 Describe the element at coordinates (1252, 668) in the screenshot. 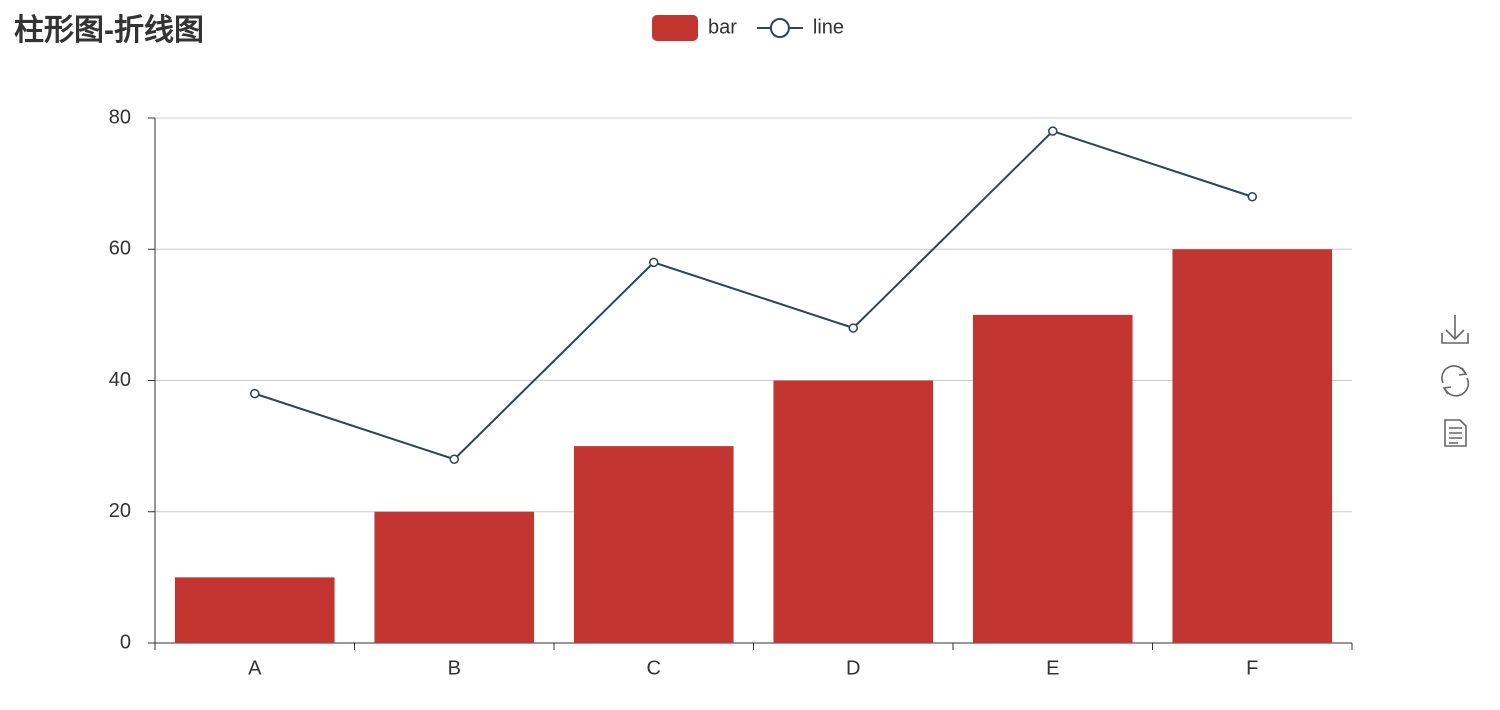

I see `x-tick-label: F` at that location.